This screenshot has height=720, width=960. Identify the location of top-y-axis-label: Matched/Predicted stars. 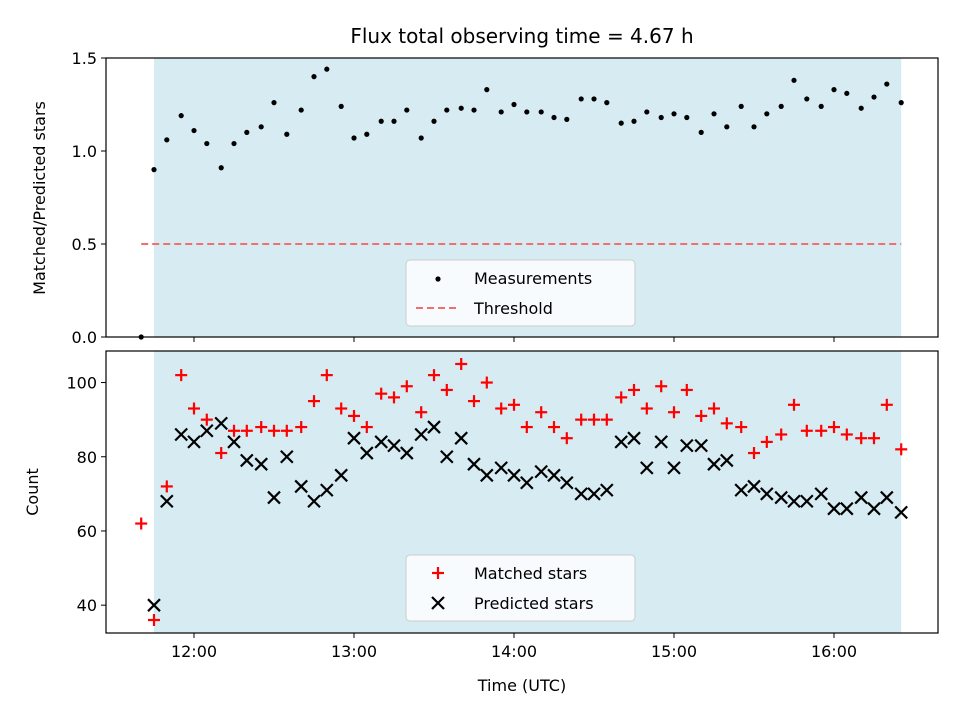
(39, 198).